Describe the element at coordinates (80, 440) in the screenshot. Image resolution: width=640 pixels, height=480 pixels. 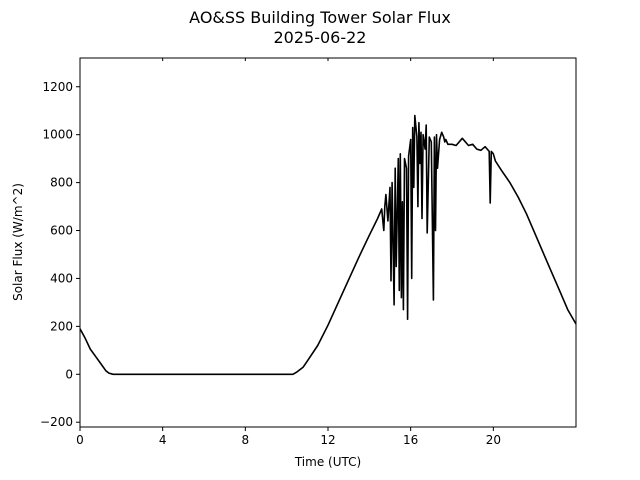
I see `x-tick-label: 0` at that location.